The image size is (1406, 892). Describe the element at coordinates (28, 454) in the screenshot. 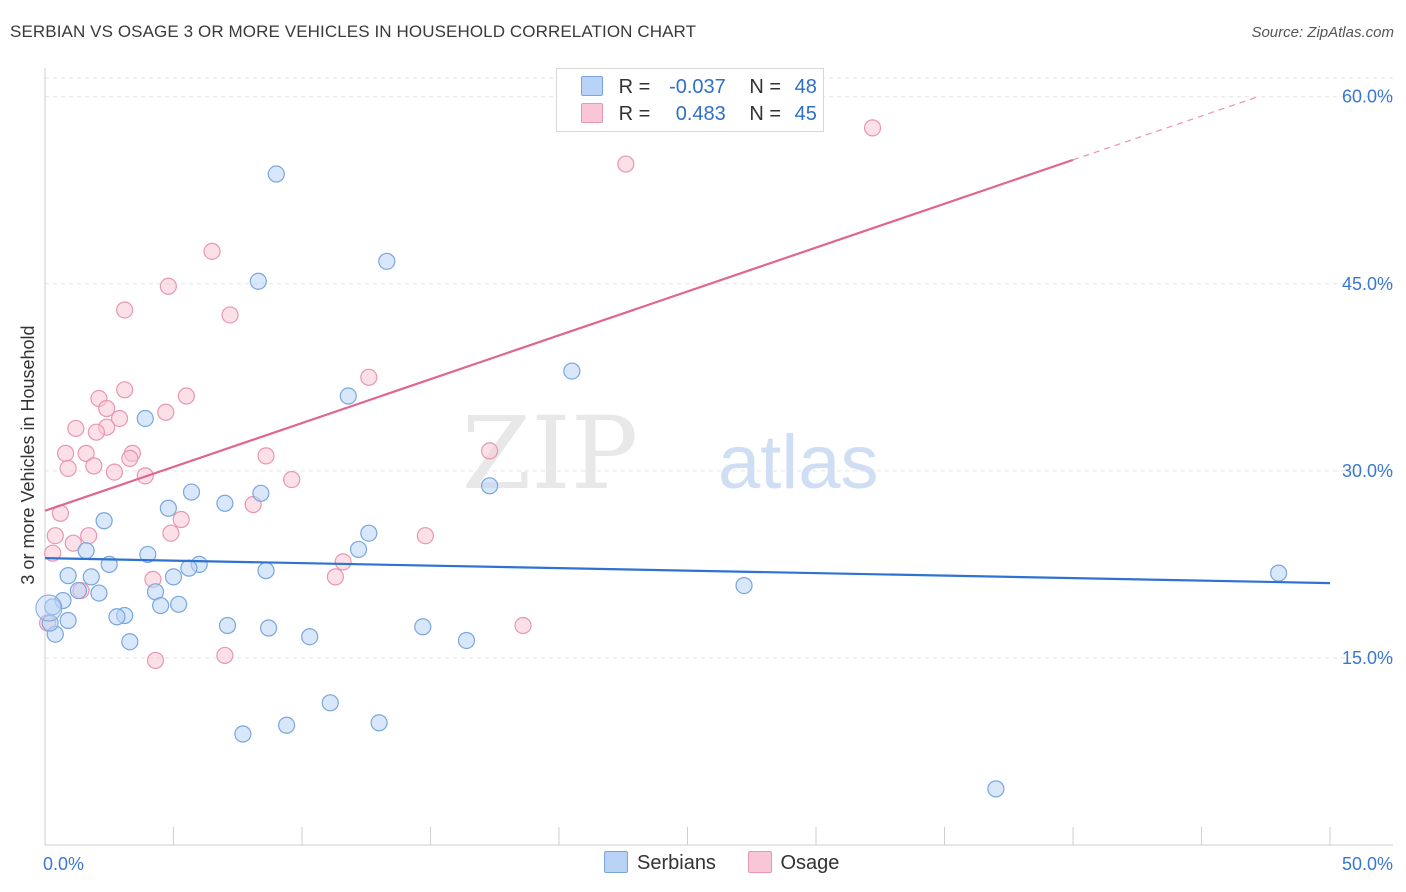

I see `y-axis-label: 3 or more Vehicles in Household` at that location.